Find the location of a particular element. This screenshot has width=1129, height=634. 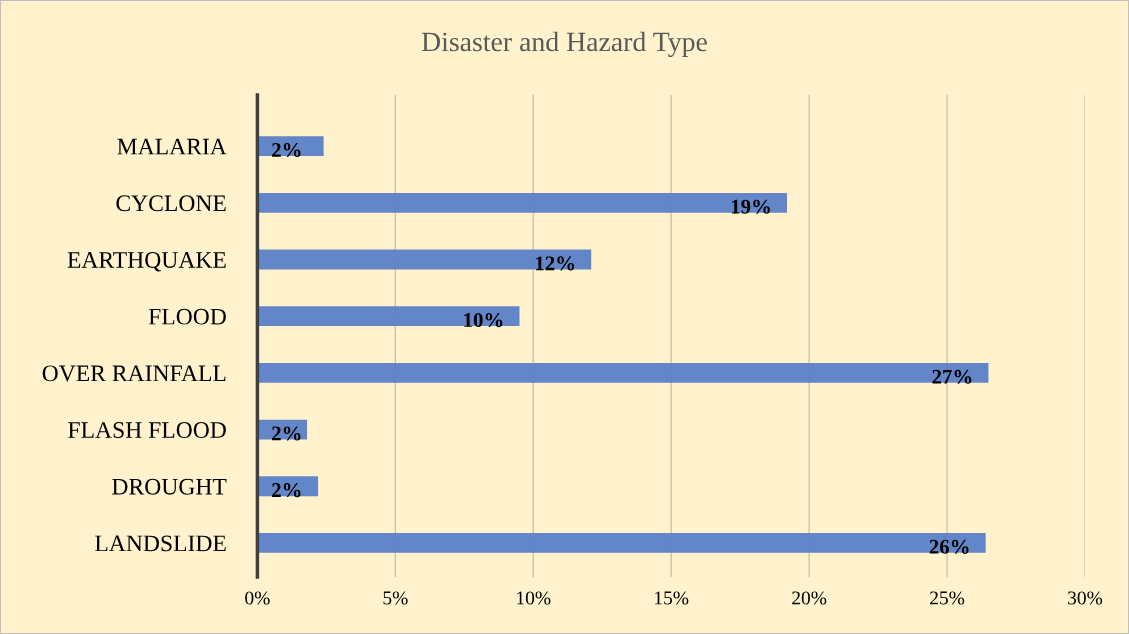

chart-title: Disaster and Hazard Type is located at coordinates (564, 44).